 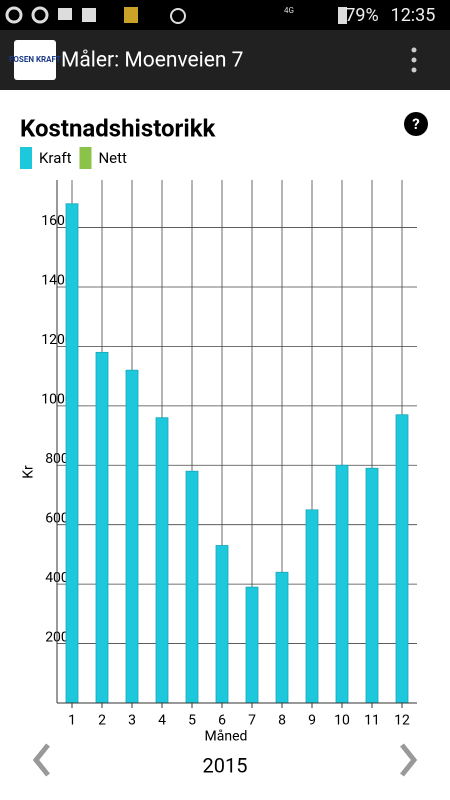 I want to click on logo, so click(x=35, y=60).